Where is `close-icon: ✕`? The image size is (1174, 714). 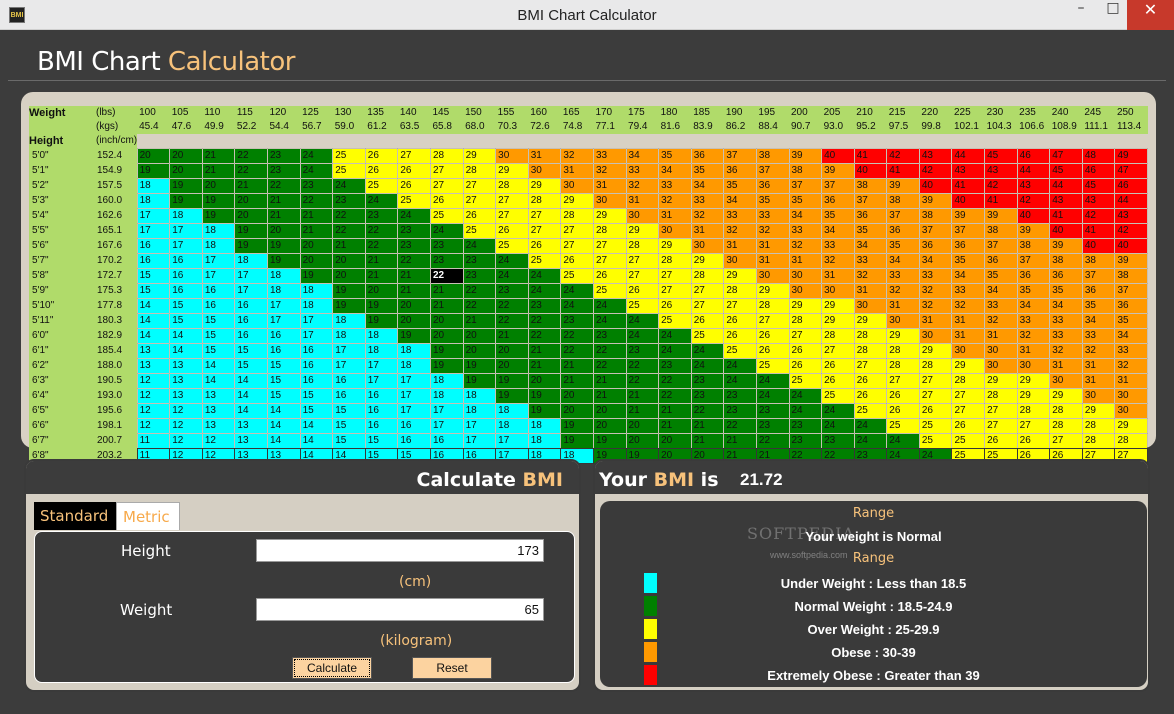 close-icon: ✕ is located at coordinates (1150, 15).